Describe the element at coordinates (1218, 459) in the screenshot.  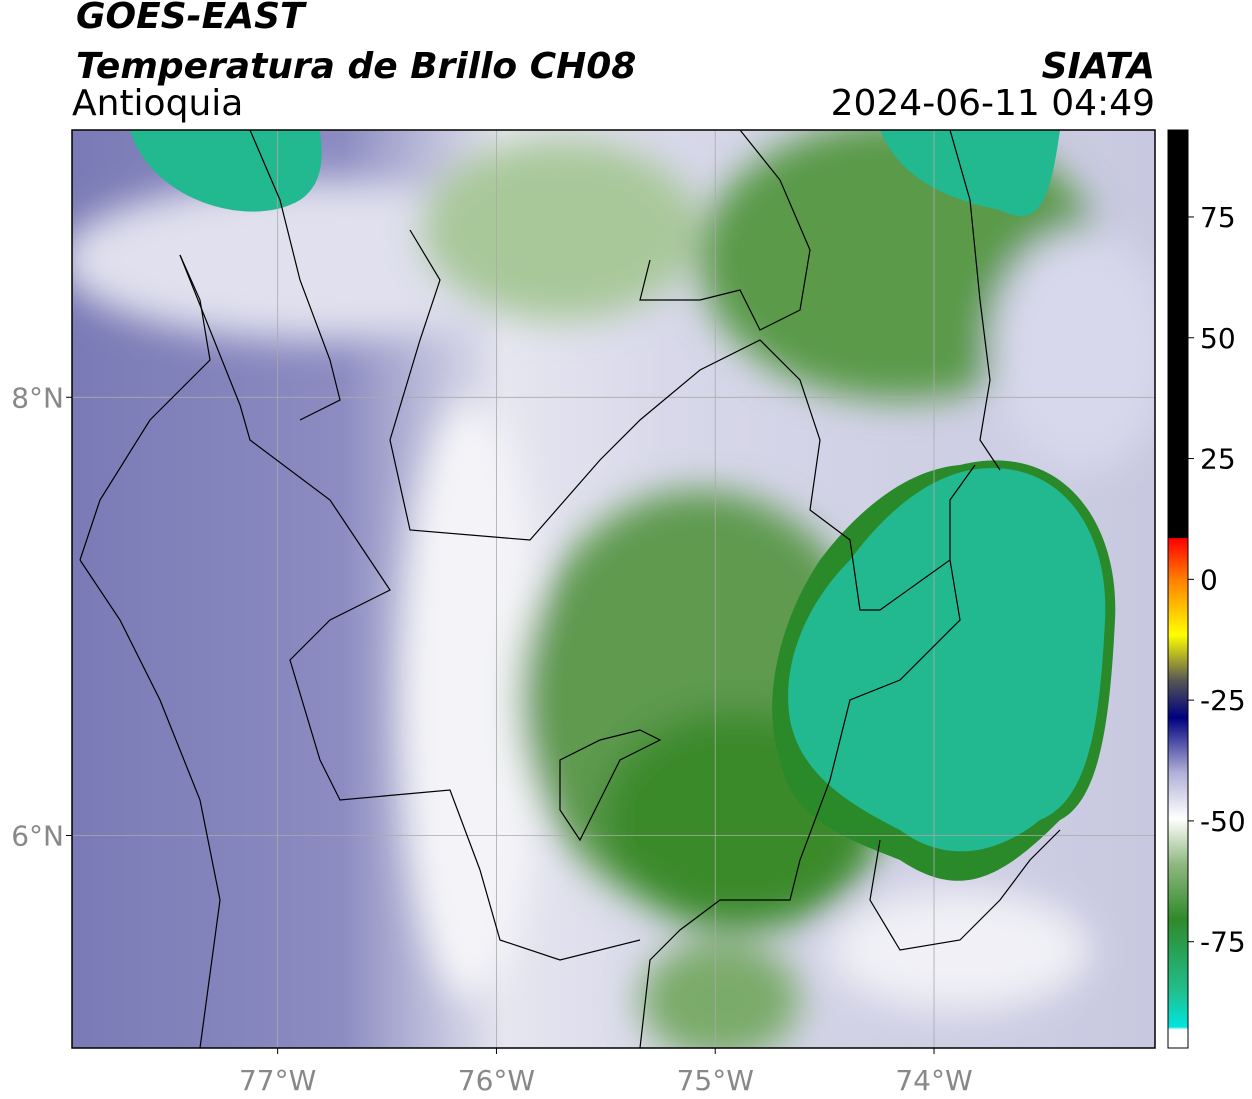
I see `colorbar-tick-label: 25` at that location.